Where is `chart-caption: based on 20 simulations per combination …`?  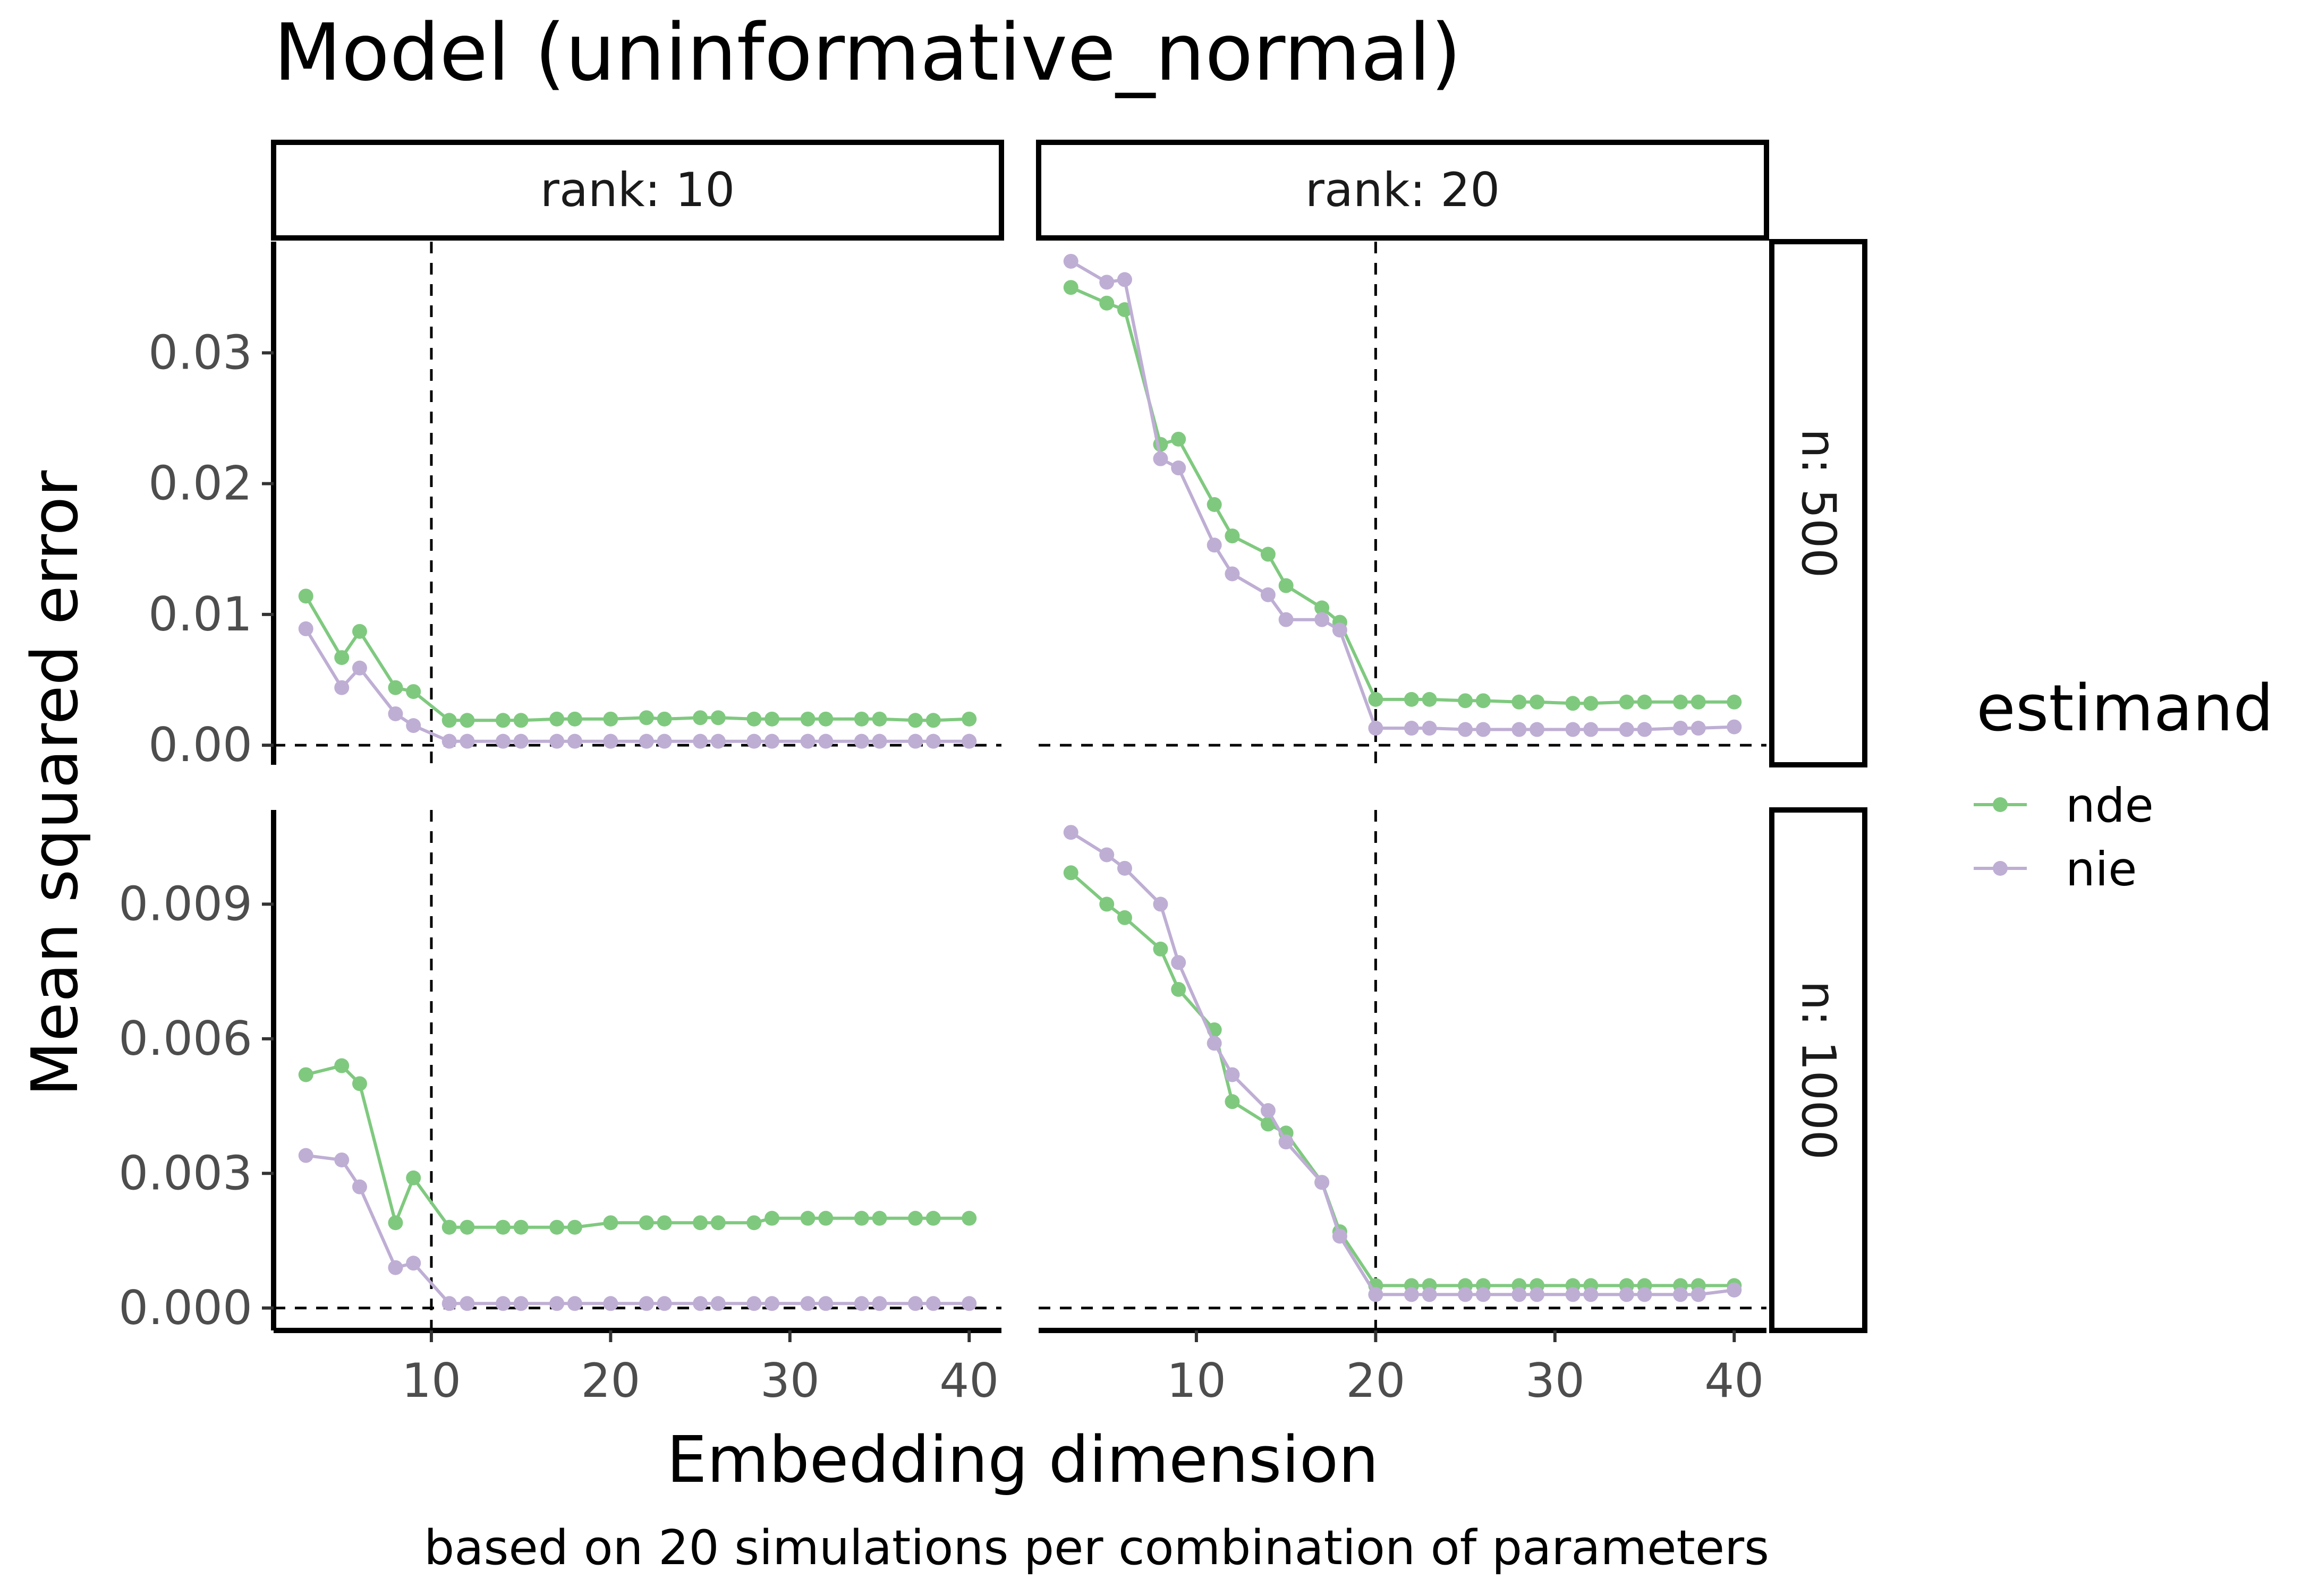
chart-caption: based on 20 simulations per combination … is located at coordinates (1097, 1548).